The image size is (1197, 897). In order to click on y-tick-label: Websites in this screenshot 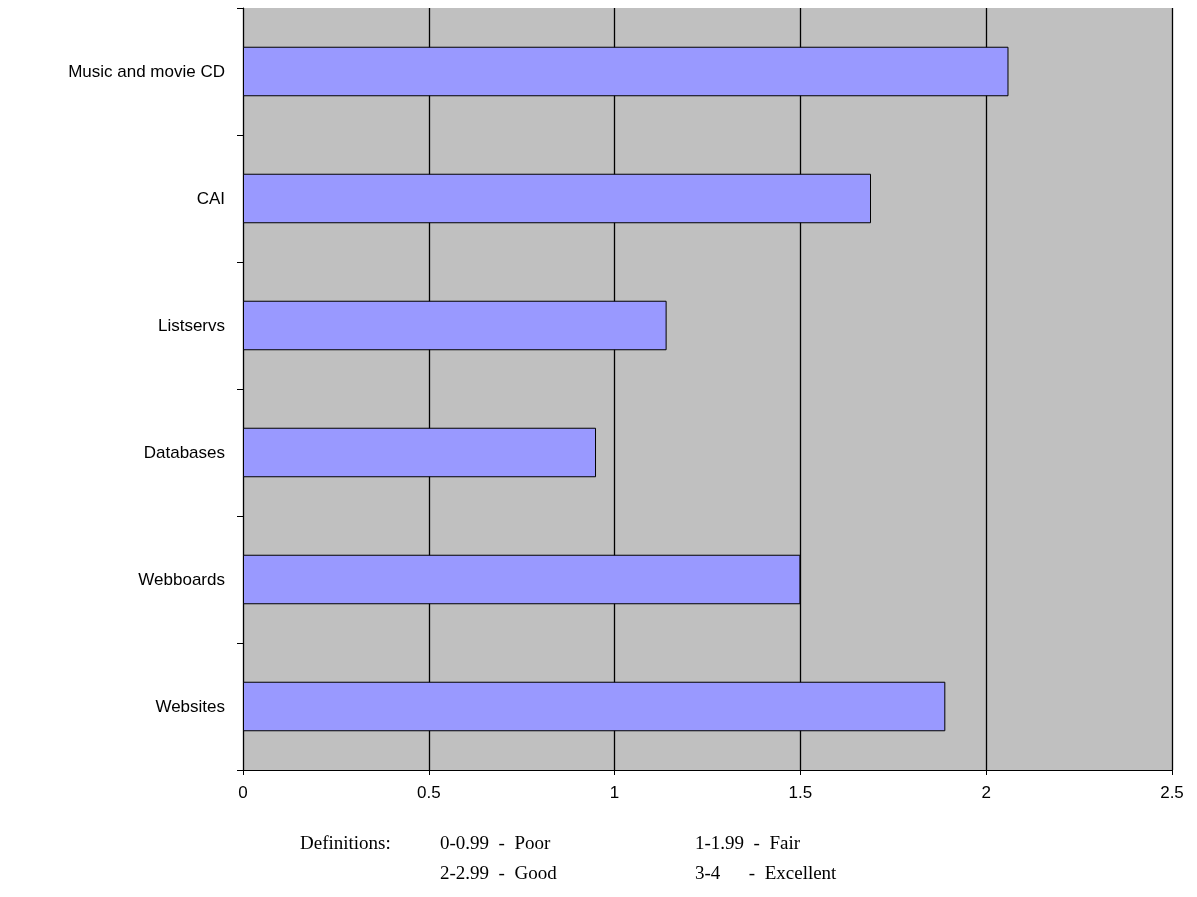, I will do `click(190, 706)`.